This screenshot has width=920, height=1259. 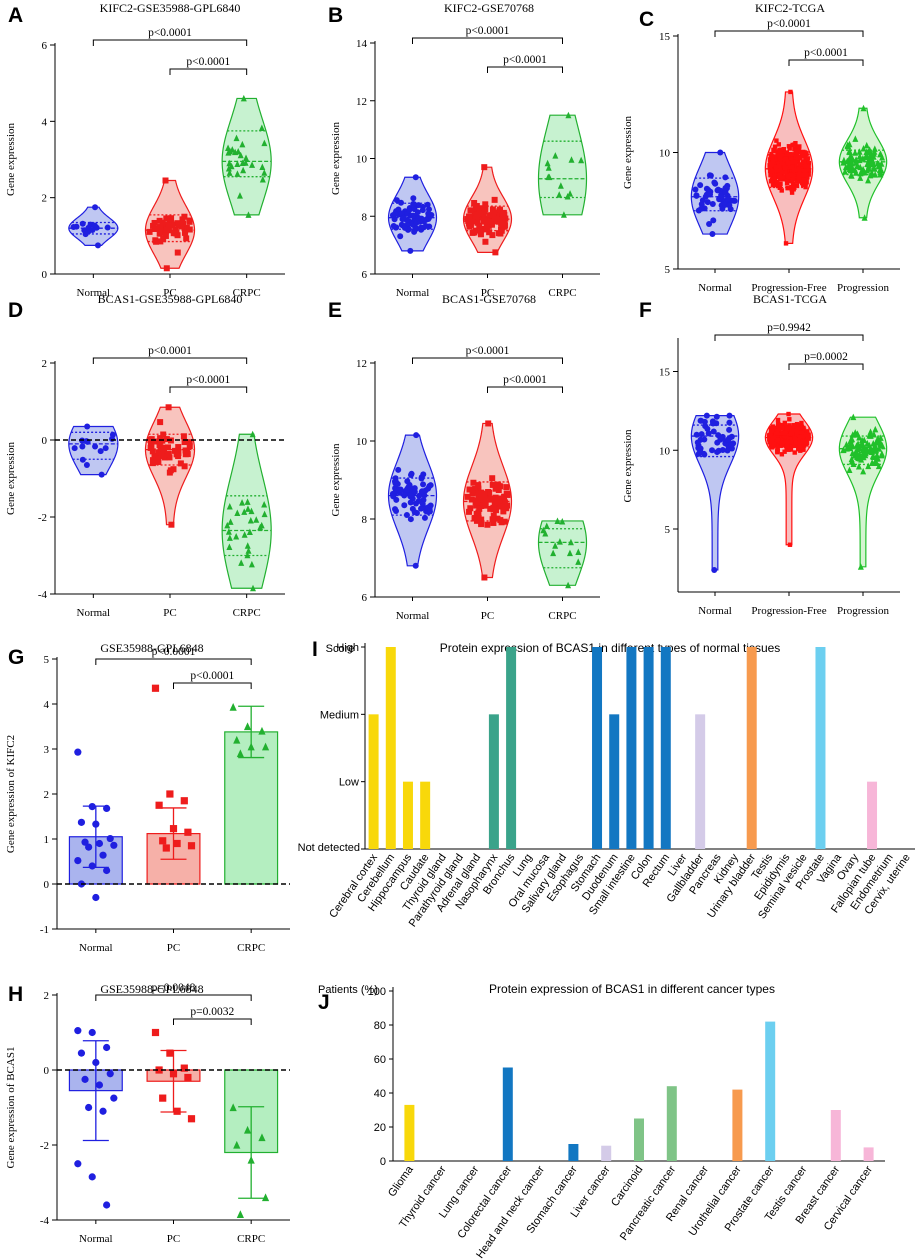 What do you see at coordinates (170, 299) in the screenshot?
I see `chart-title: BCAS1-GSE35988-GPL6840` at bounding box center [170, 299].